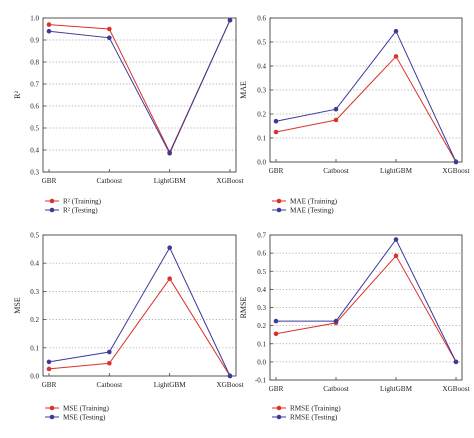 The height and width of the screenshot is (438, 474). What do you see at coordinates (84, 418) in the screenshot?
I see `legend-label: MSE (Testing)` at bounding box center [84, 418].